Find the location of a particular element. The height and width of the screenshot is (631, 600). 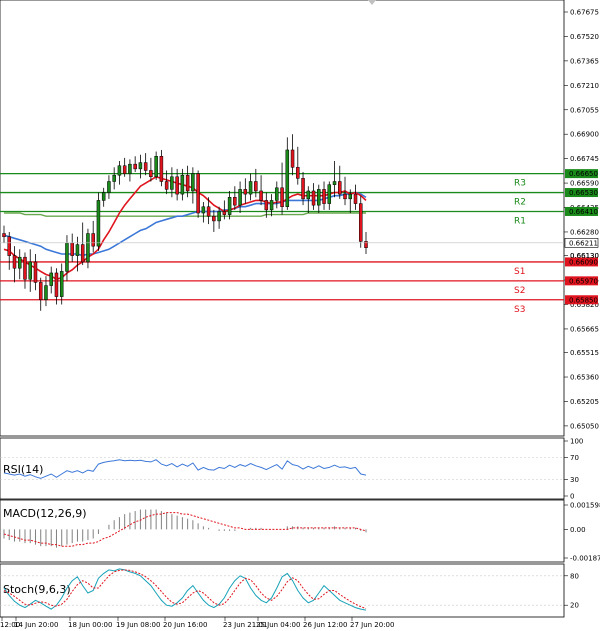

time-tick-label: 20 Jun 16:00 is located at coordinates (185, 625).